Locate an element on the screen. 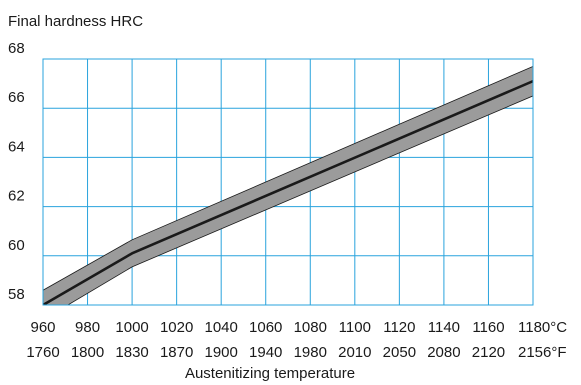 The width and height of the screenshot is (581, 385). x-tick-label-fahrenheit: 2010 is located at coordinates (354, 352).